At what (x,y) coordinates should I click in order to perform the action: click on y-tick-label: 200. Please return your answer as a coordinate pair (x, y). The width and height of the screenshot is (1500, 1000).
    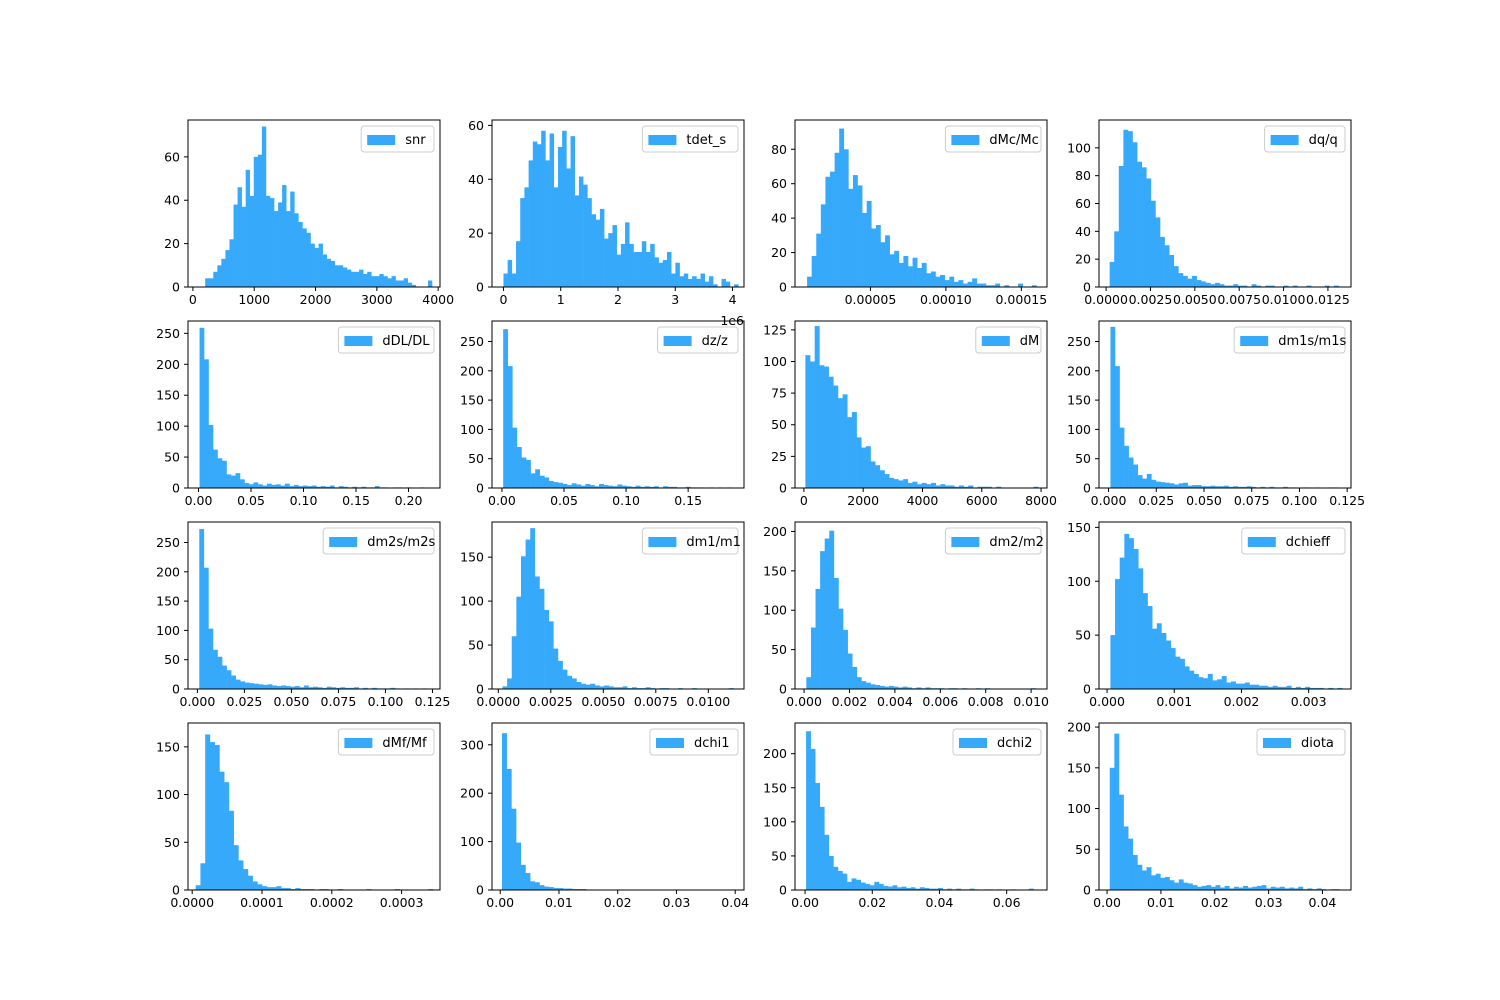
    Looking at the image, I should click on (1079, 727).